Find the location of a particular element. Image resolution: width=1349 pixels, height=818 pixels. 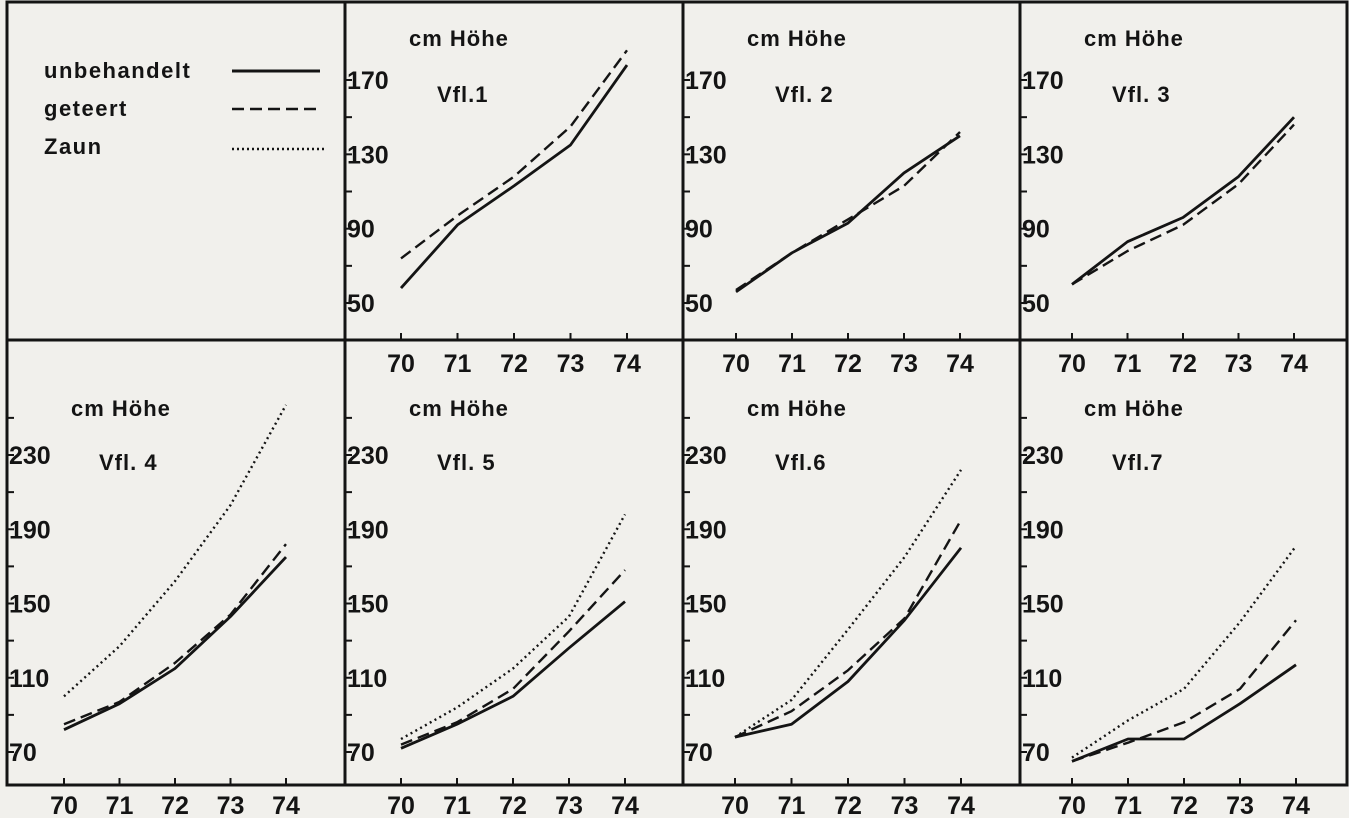

chart-panel-4: 70 110 150 190 230 70 71 72 73 74 cm Höhe Vfl. 4 is located at coordinates (153, 607).